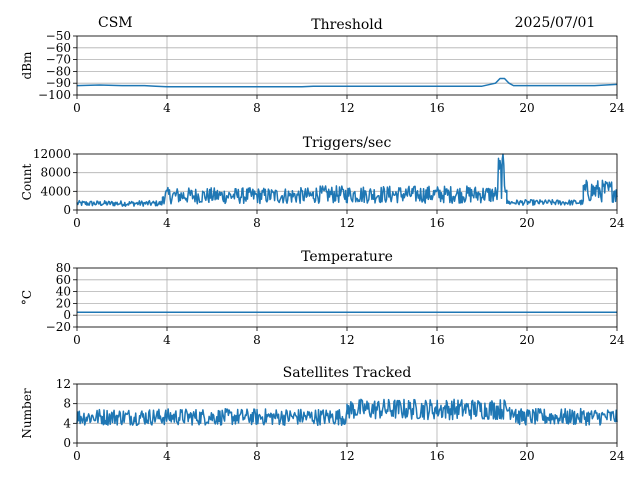 The height and width of the screenshot is (480, 640). Describe the element at coordinates (27, 413) in the screenshot. I see `y-axis-label: Number` at that location.